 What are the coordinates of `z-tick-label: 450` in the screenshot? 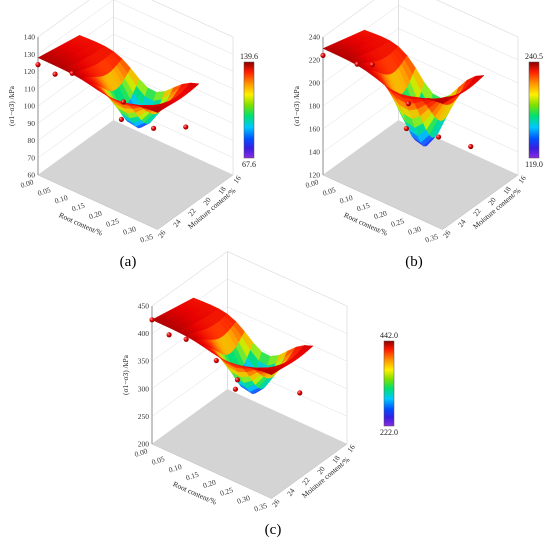 It's located at (144, 306).